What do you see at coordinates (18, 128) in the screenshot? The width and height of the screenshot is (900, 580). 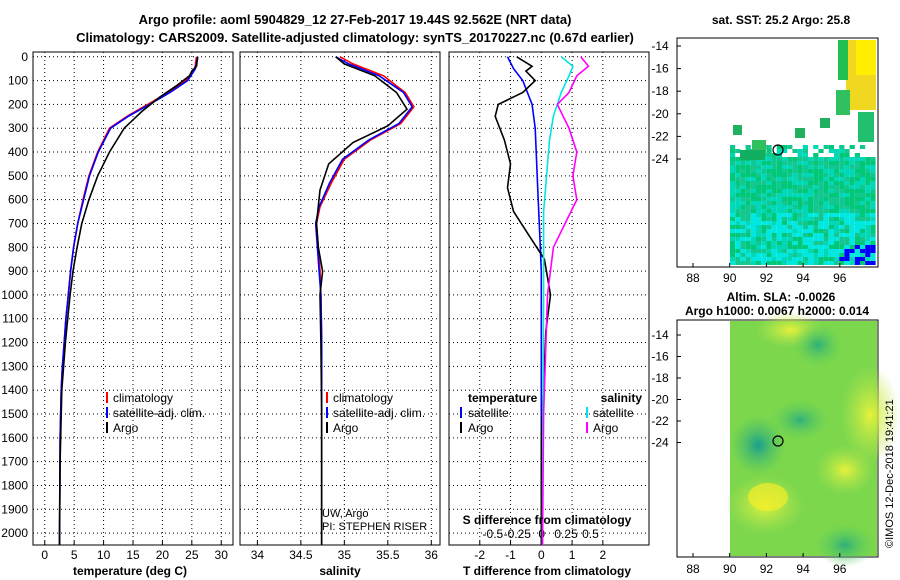 I see `depth-tick-label: 300` at bounding box center [18, 128].